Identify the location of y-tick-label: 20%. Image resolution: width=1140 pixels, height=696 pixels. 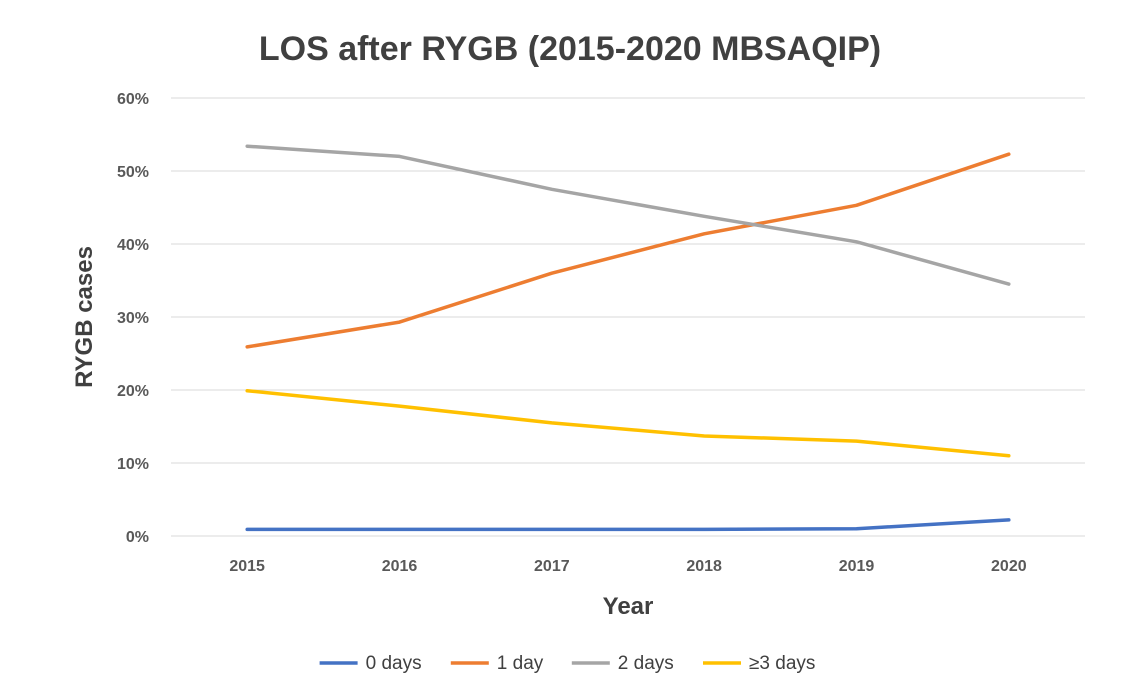
(133, 391).